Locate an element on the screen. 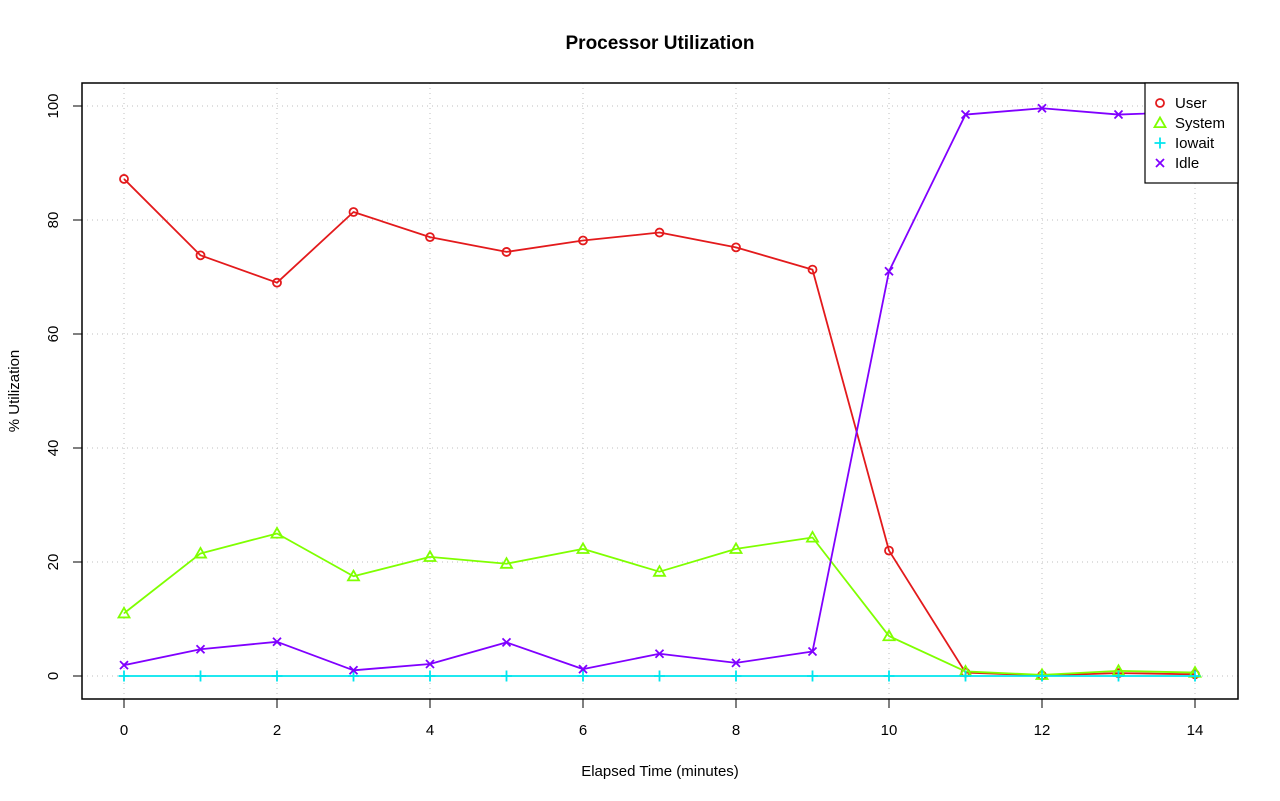 This screenshot has height=801, width=1280. legend-idle-point is located at coordinates (1160, 163).